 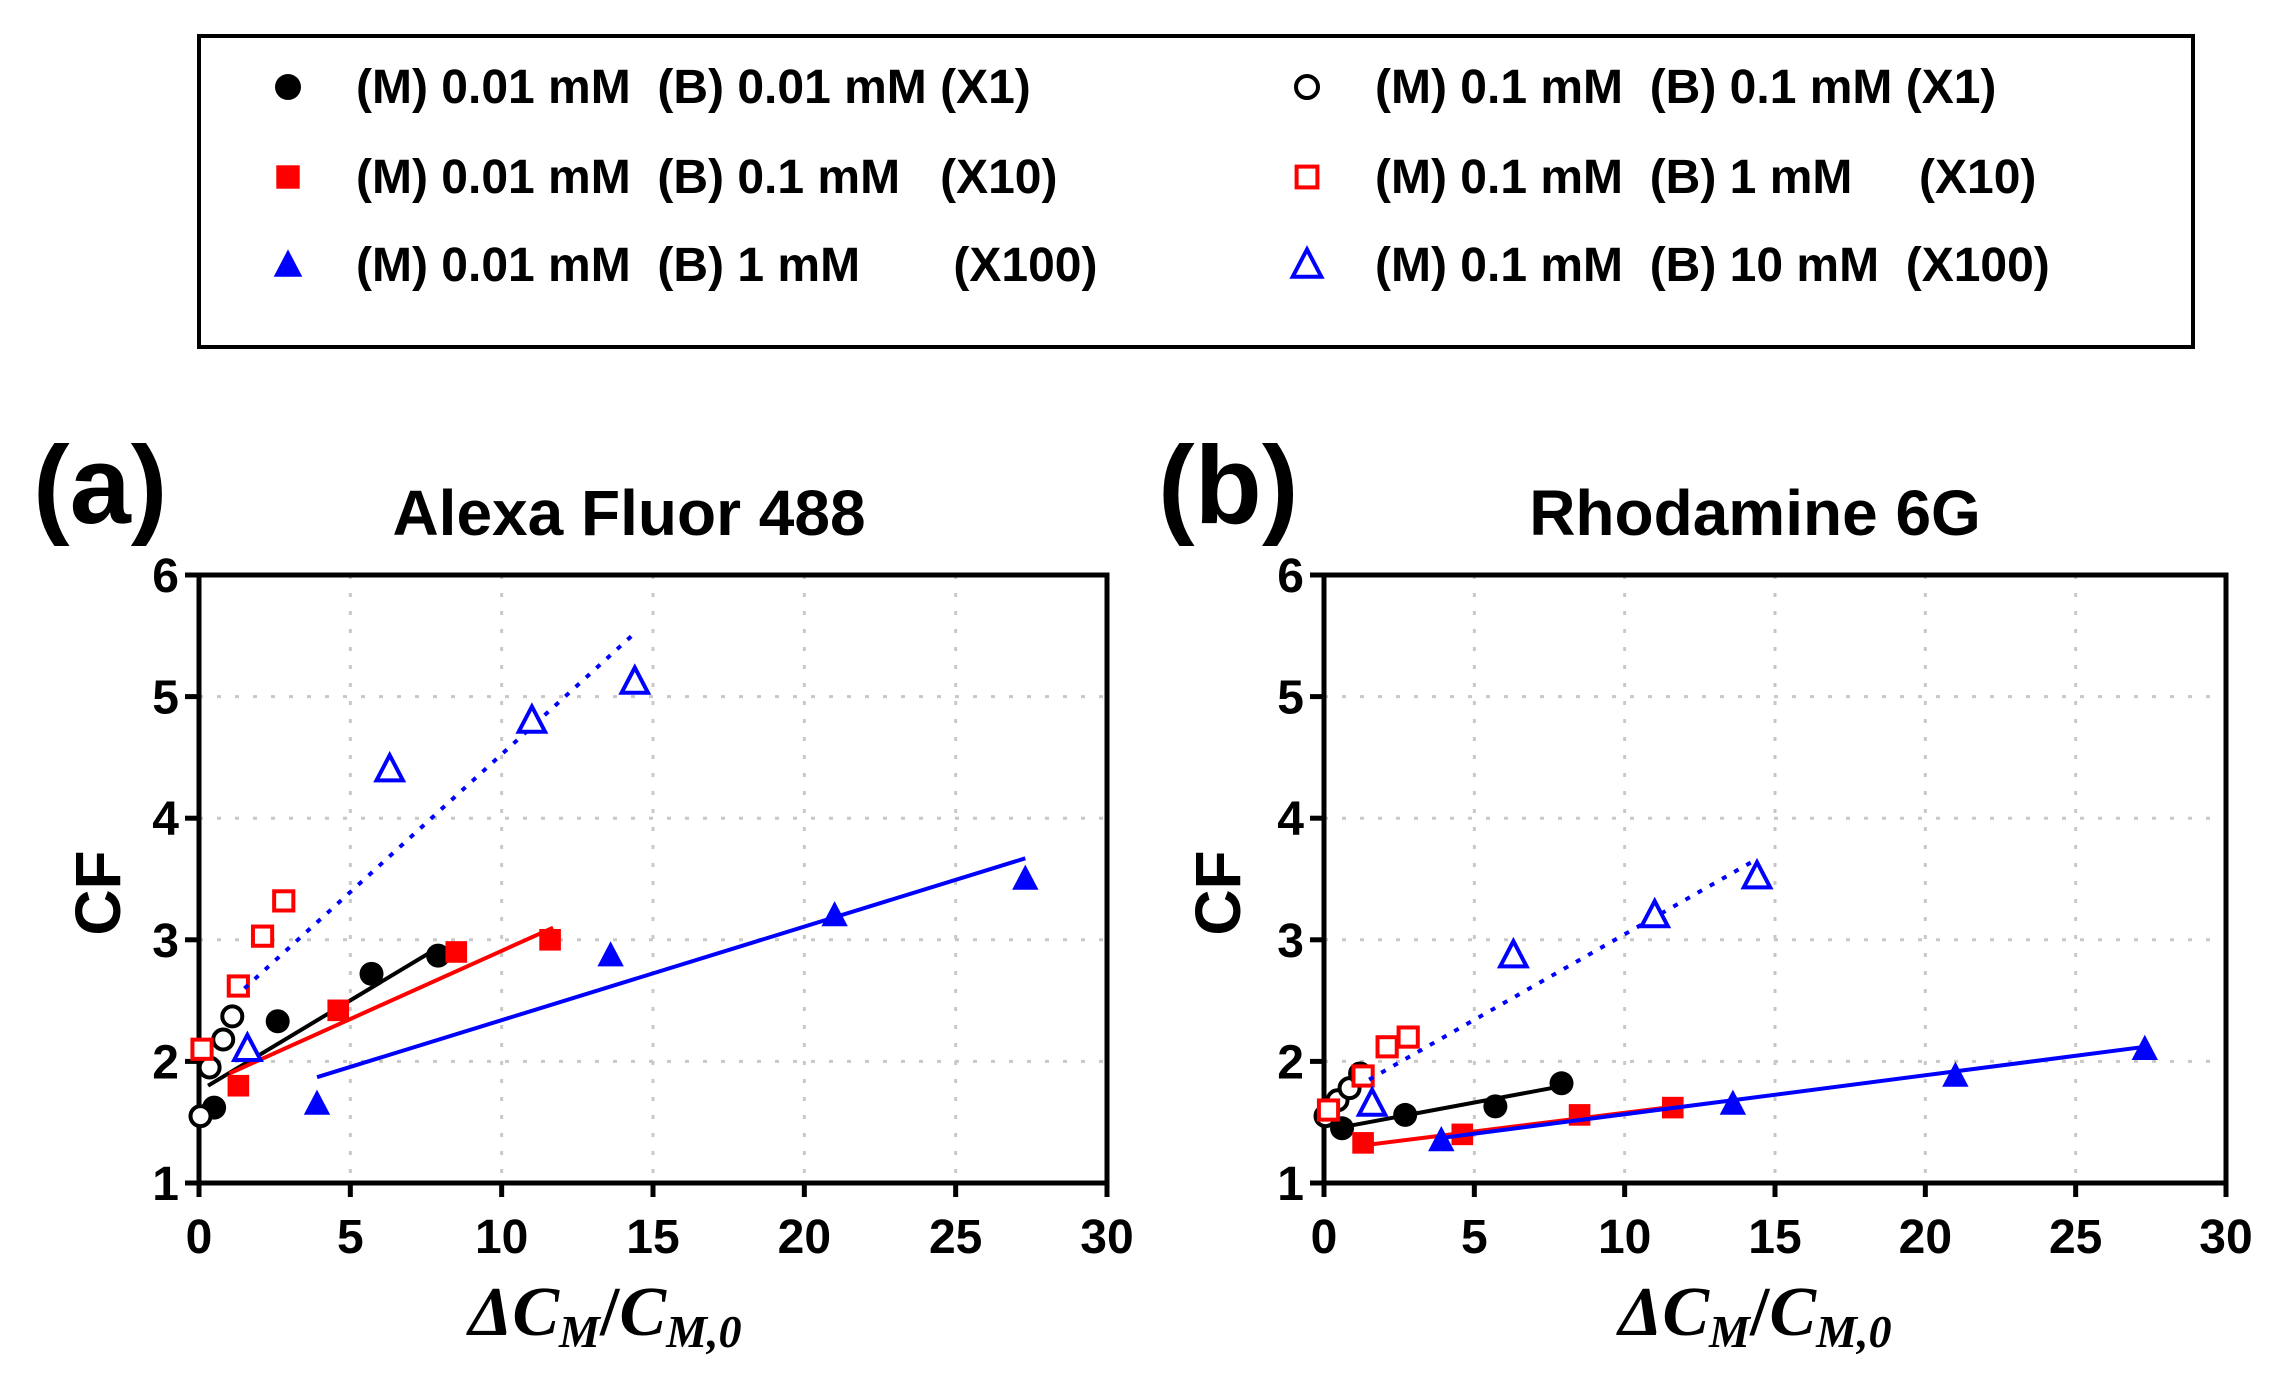 What do you see at coordinates (1755, 513) in the screenshot?
I see `panel-b-title: Rhodamine 6G` at bounding box center [1755, 513].